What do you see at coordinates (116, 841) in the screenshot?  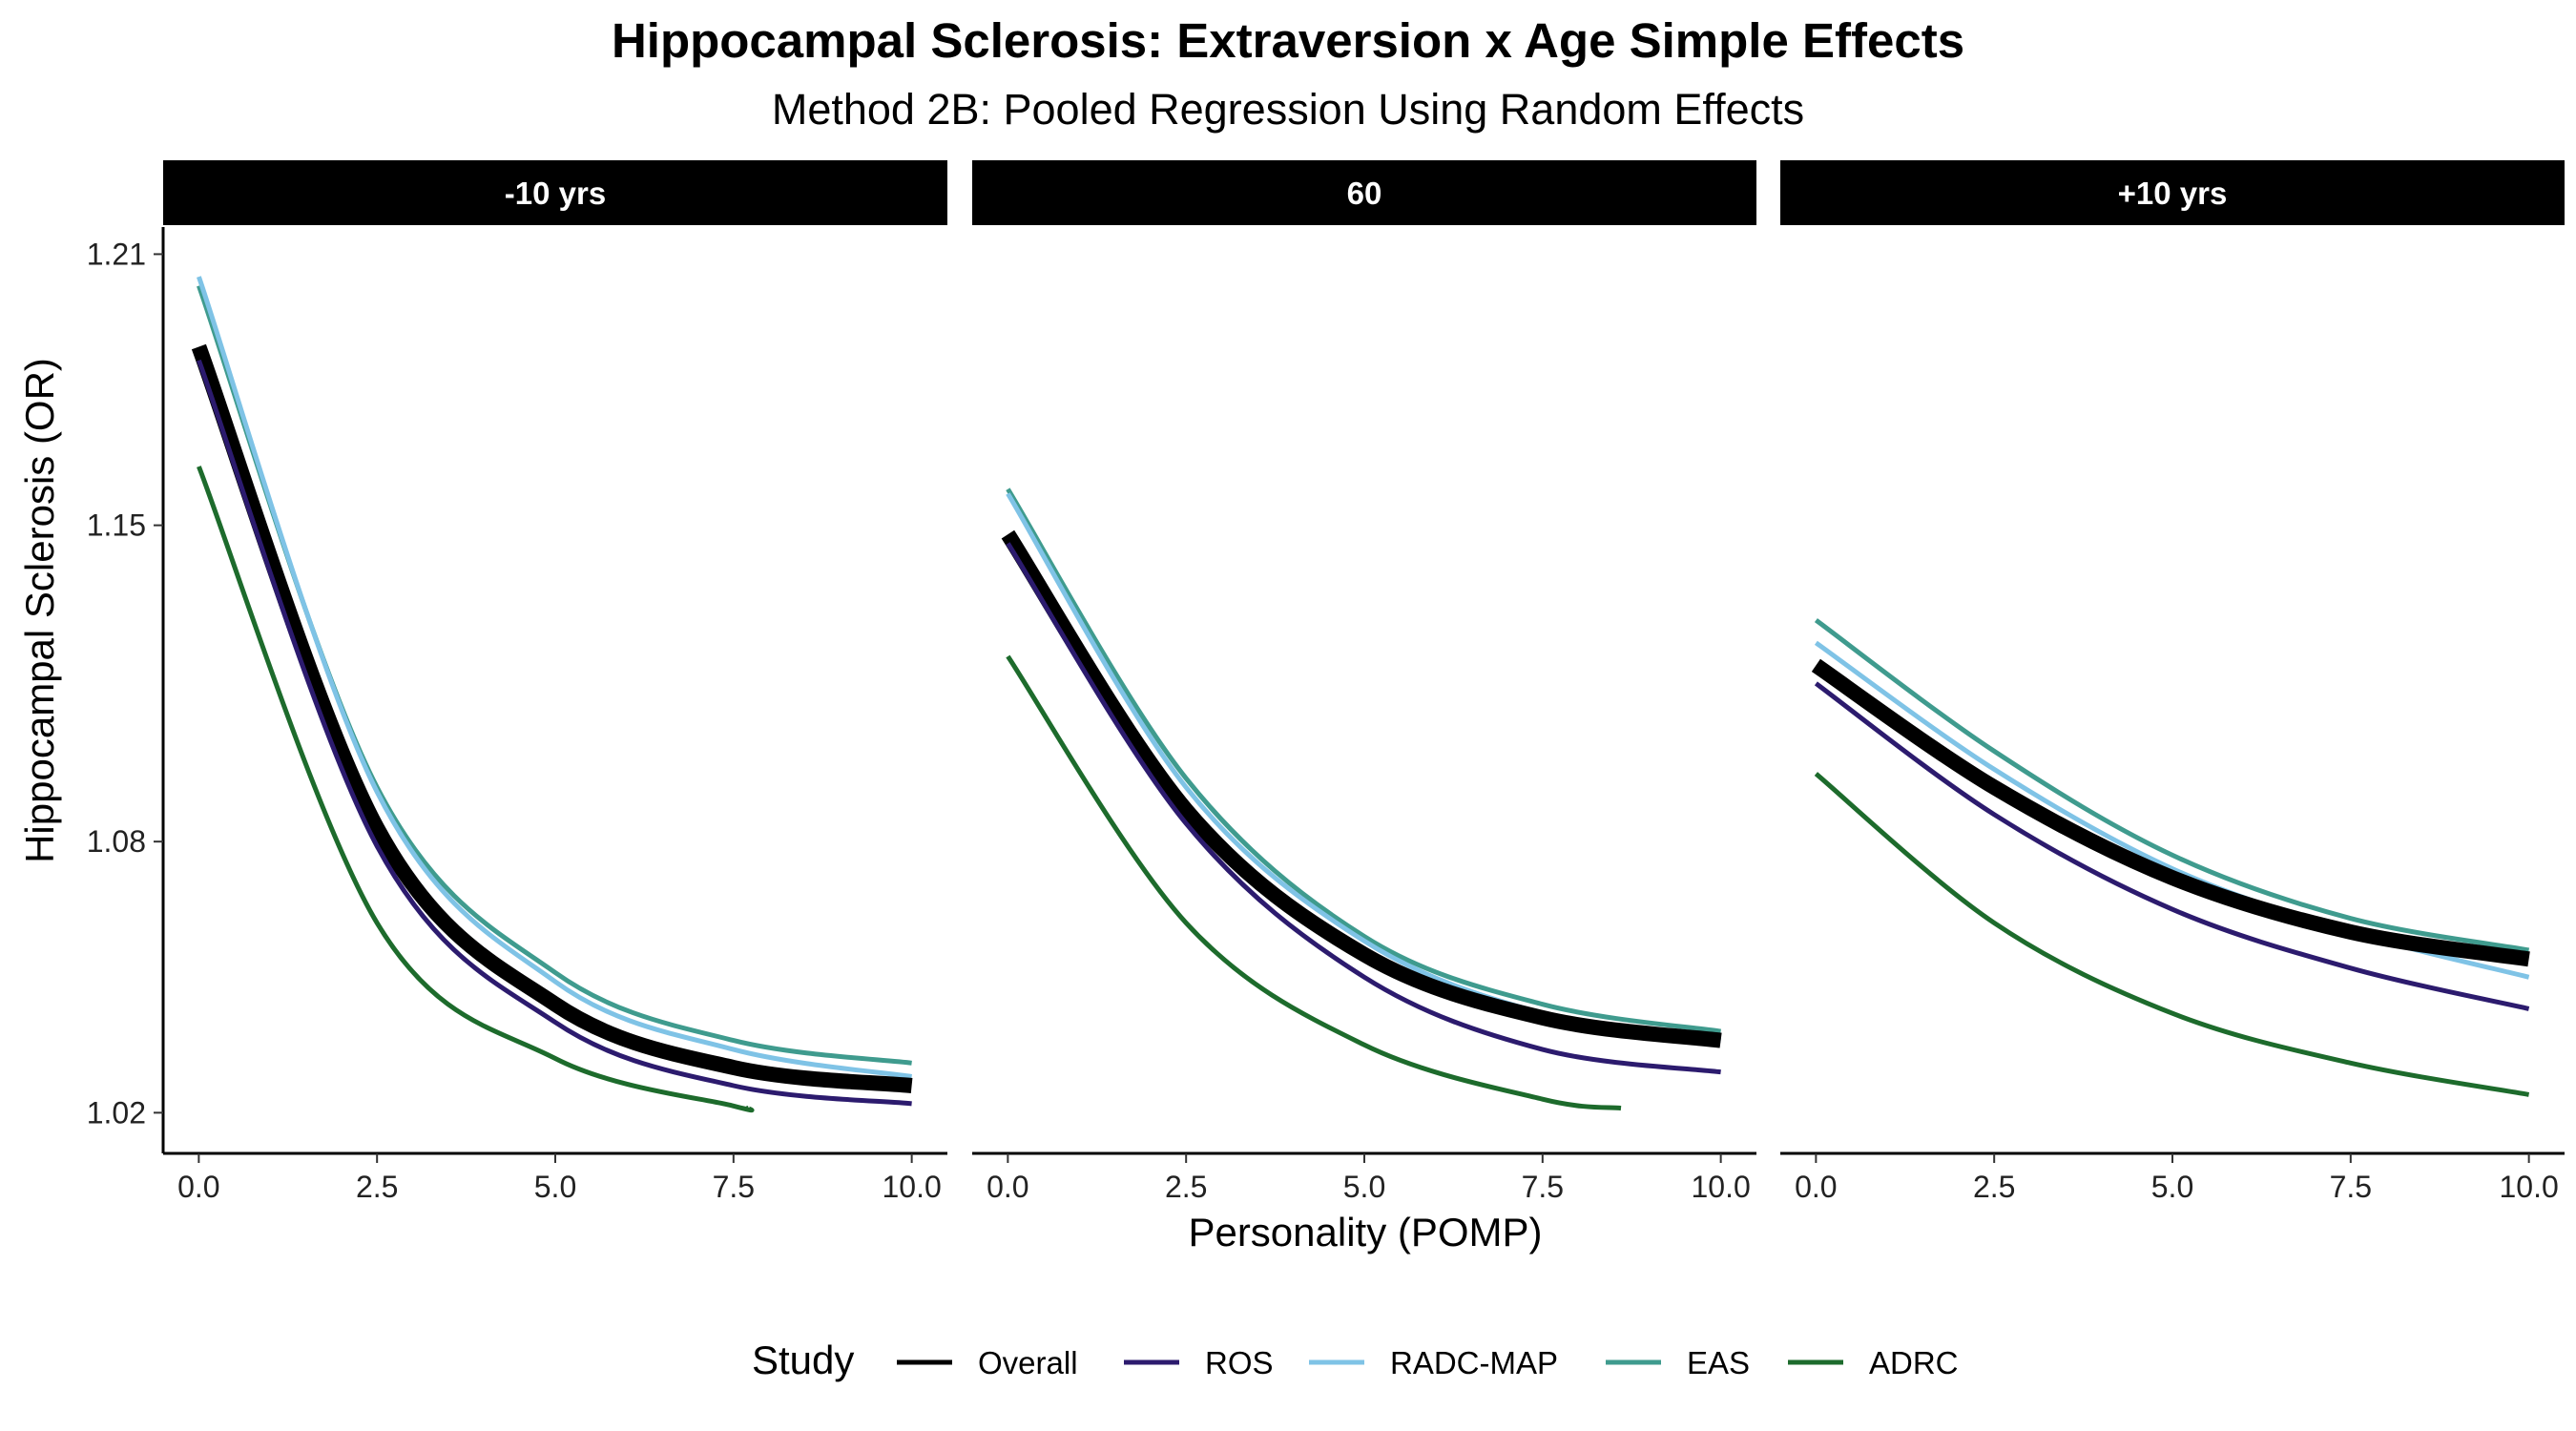 I see `y-tick-label: 1.08` at bounding box center [116, 841].